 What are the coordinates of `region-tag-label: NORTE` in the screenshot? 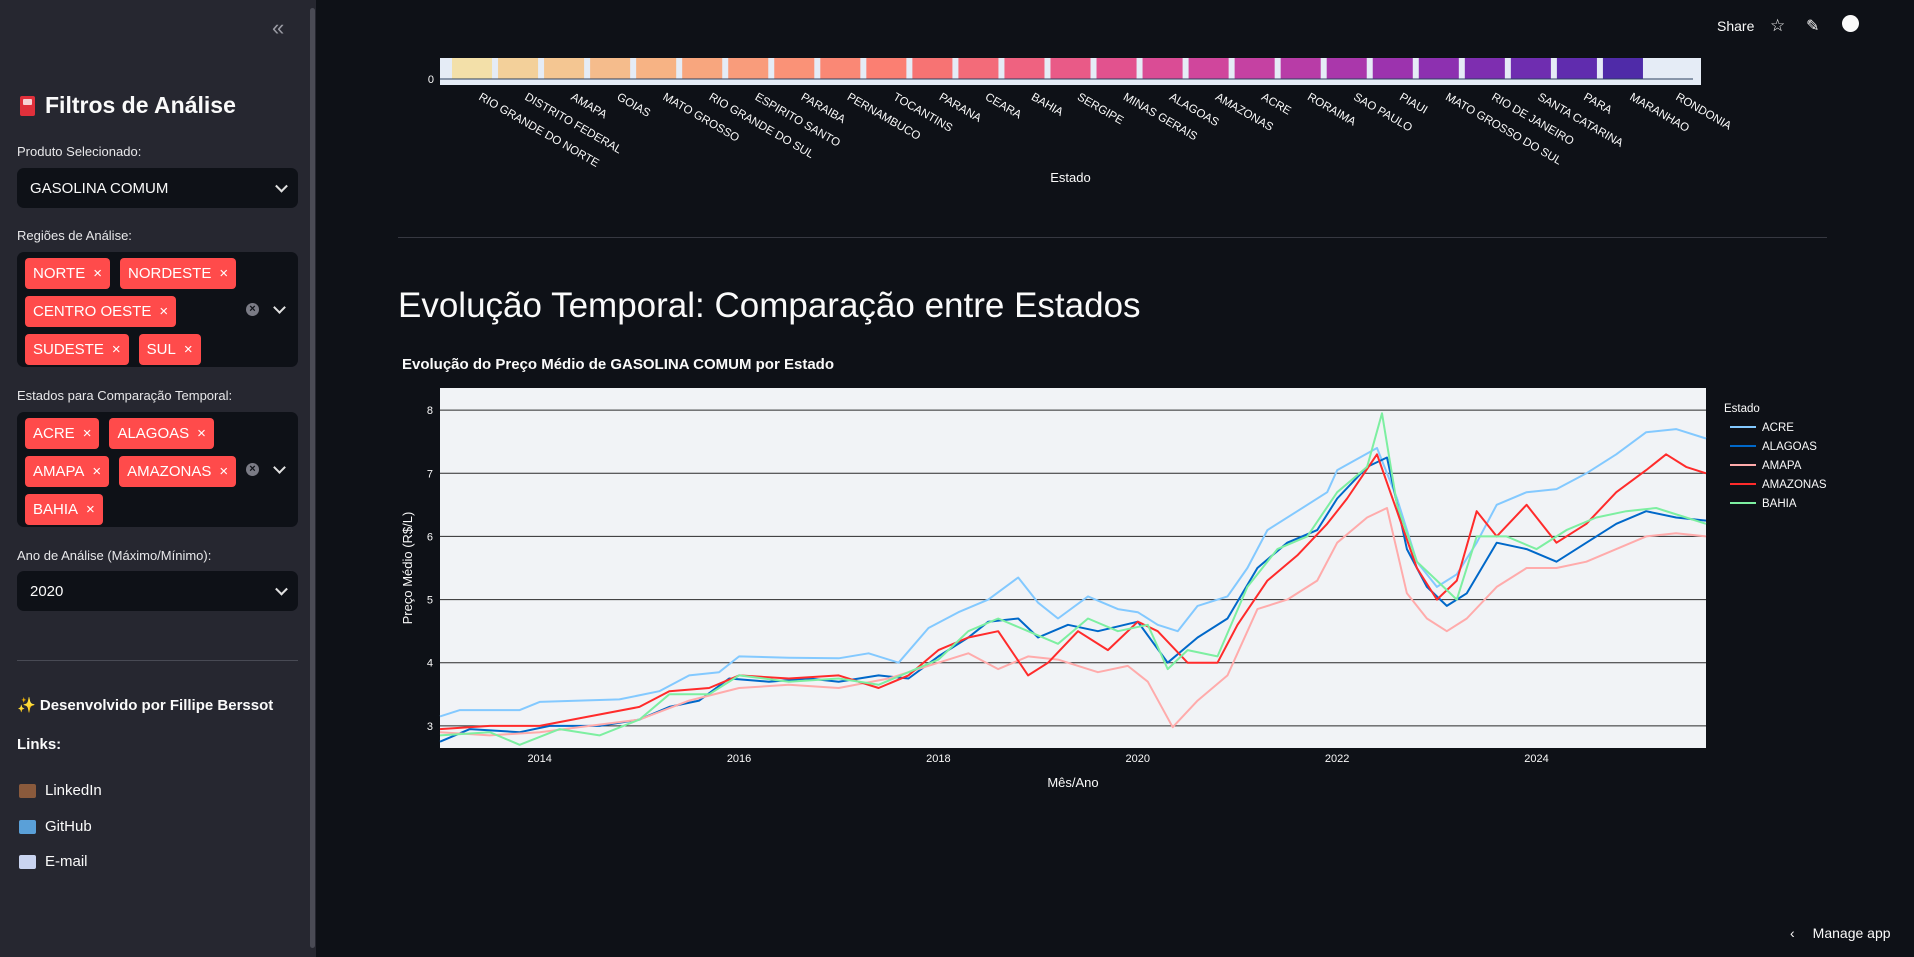 It's located at (59, 273).